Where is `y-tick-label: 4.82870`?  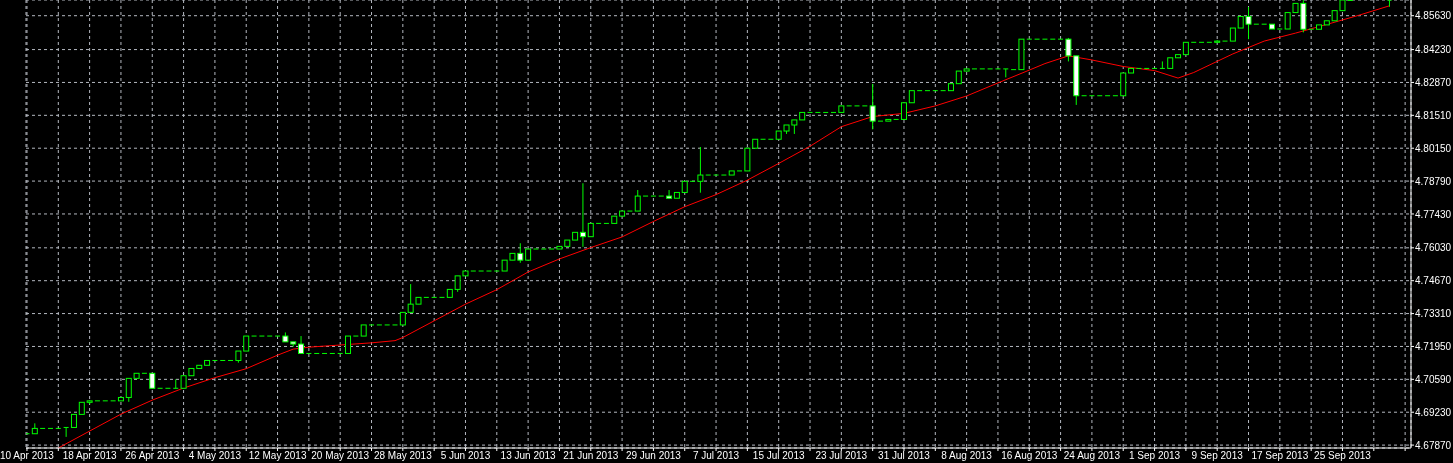
y-tick-label: 4.82870 is located at coordinates (1433, 82).